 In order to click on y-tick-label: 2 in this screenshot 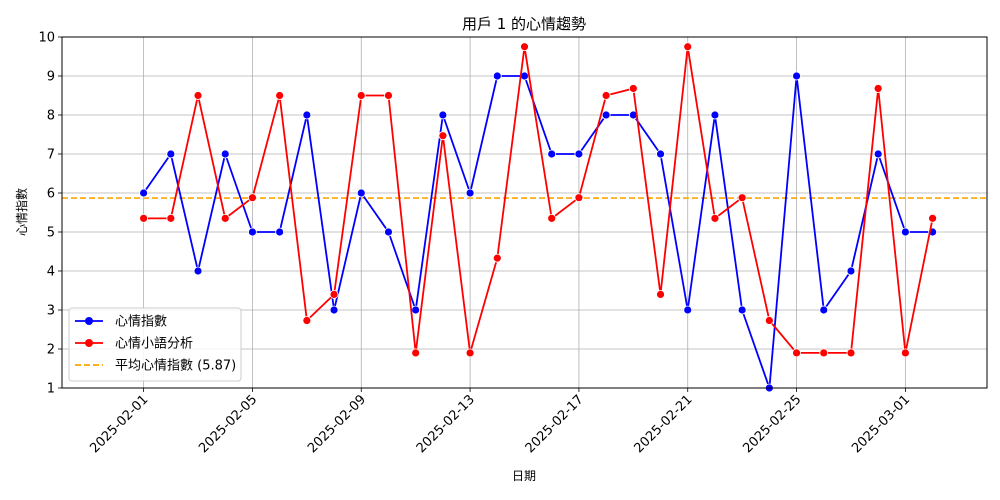, I will do `click(51, 350)`.